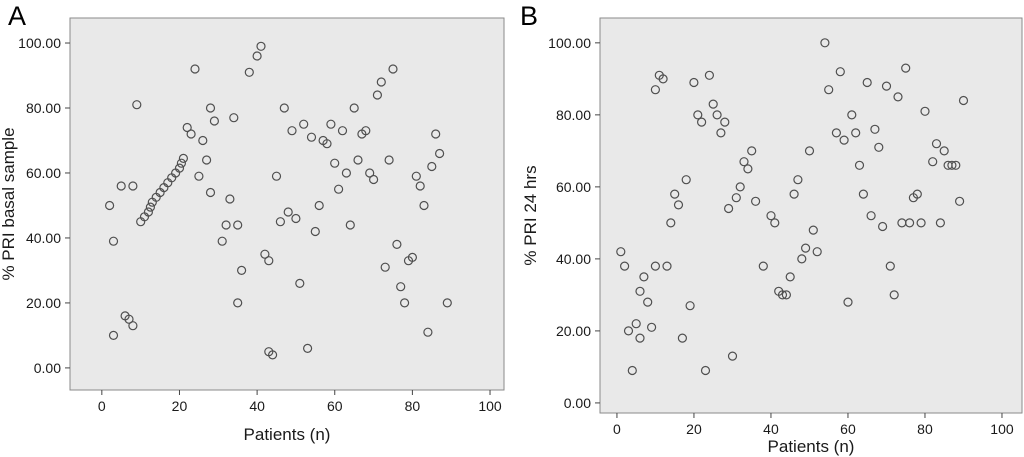 This screenshot has height=457, width=1024. Describe the element at coordinates (257, 406) in the screenshot. I see `x-tick-label: 40` at that location.